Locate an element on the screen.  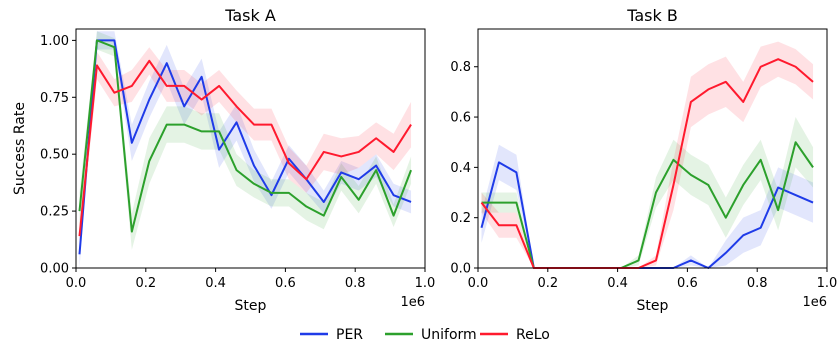
y-tick-label: 0.6 is located at coordinates (460, 118).